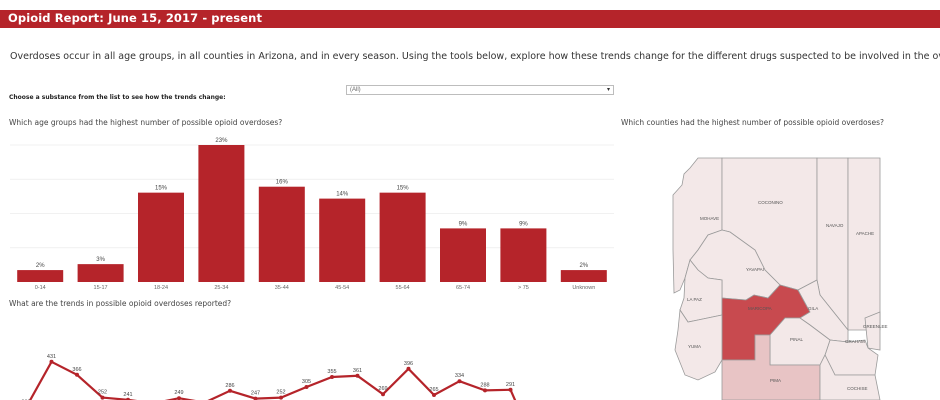  Describe the element at coordinates (342, 195) in the screenshot. I see `bar-label: 14%` at that location.